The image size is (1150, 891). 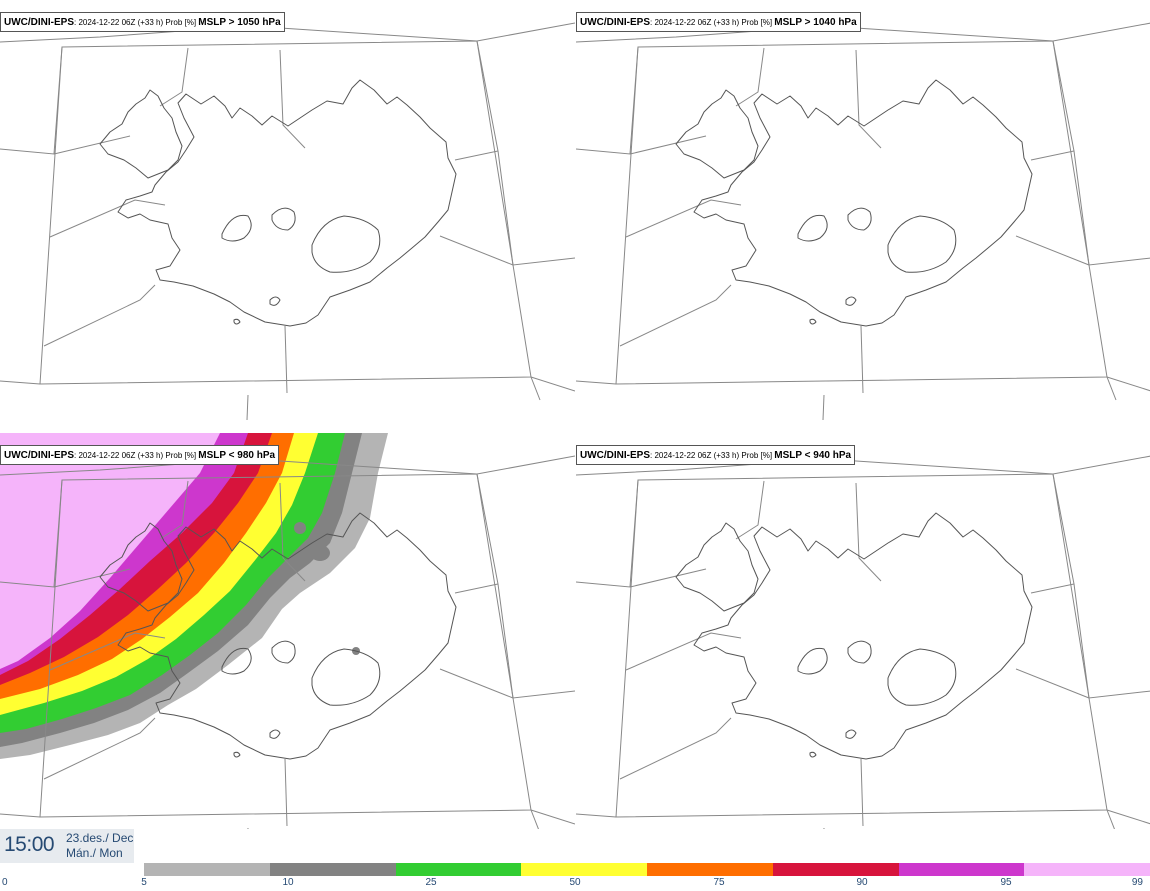 What do you see at coordinates (94, 853) in the screenshot?
I see `valid-weekday: Mán./ Mon` at bounding box center [94, 853].